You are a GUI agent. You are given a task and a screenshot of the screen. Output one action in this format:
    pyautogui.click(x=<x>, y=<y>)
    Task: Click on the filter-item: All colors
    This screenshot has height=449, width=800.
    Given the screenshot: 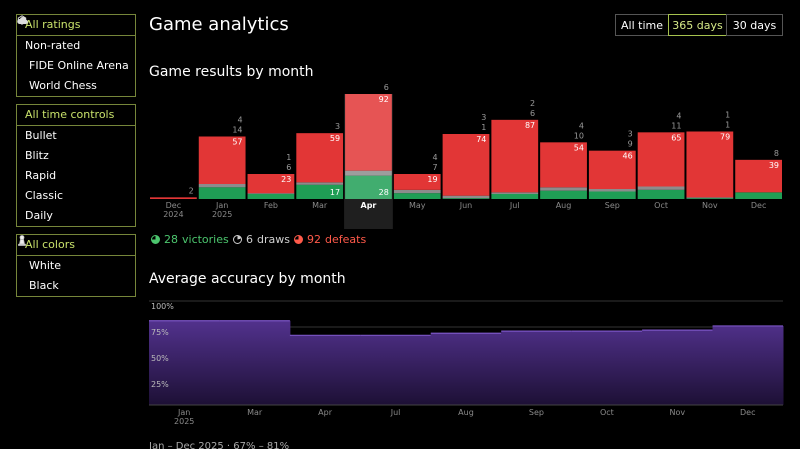 What is the action you would take?
    pyautogui.click(x=76, y=245)
    